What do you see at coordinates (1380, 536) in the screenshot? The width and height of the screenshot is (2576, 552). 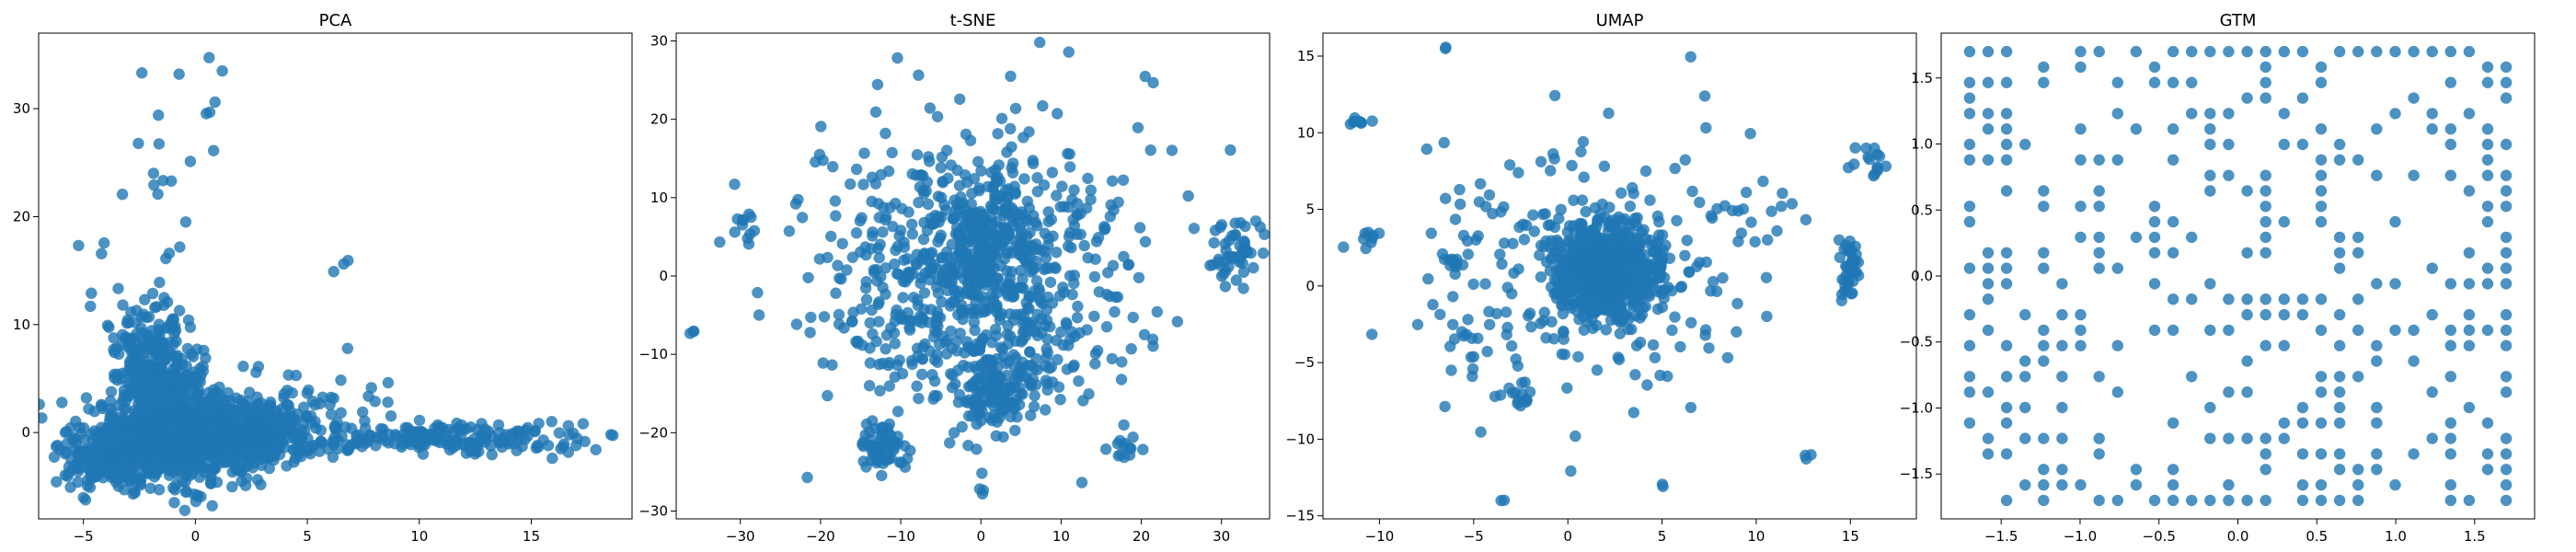 I see `umap-x-tick-label: −10` at bounding box center [1380, 536].